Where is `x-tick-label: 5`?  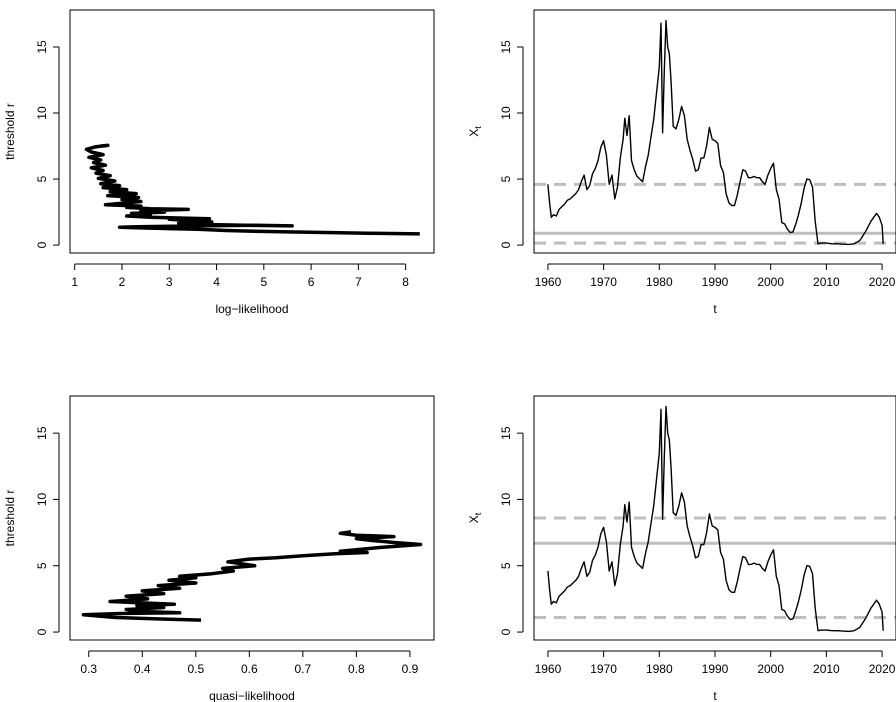
x-tick-label: 5 is located at coordinates (263, 282).